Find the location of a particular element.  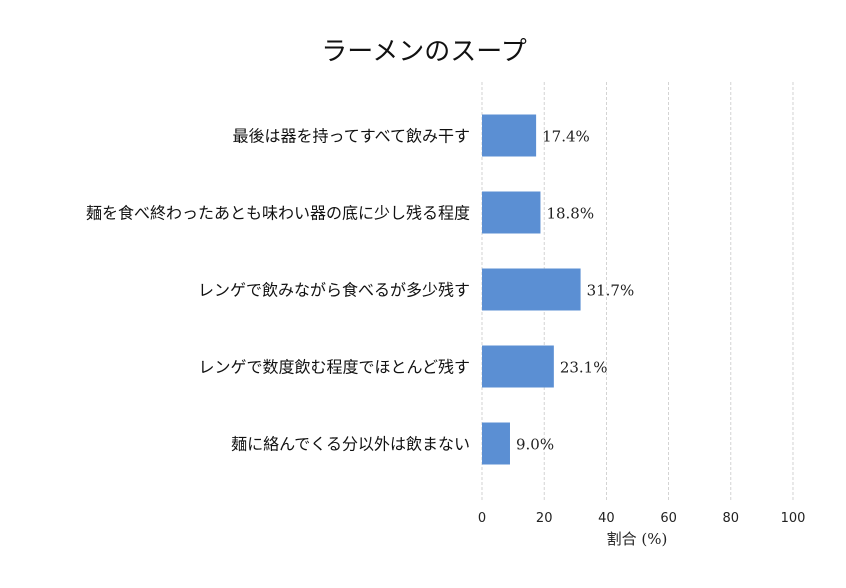

x-axis-label: 割合 (%) is located at coordinates (637, 539).